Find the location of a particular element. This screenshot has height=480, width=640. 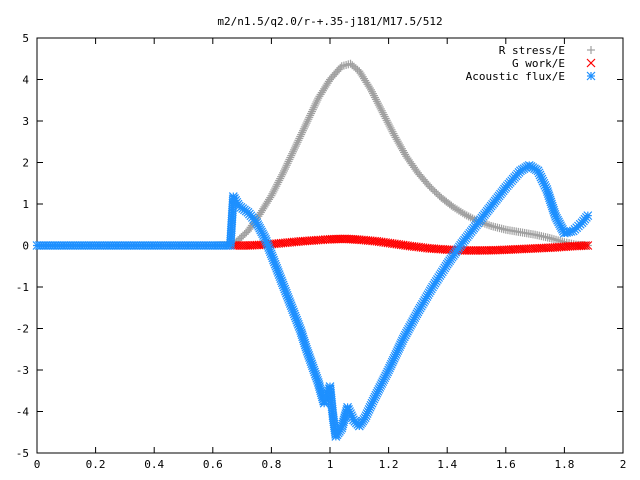

y-tick-label: 0 is located at coordinates (25, 246).